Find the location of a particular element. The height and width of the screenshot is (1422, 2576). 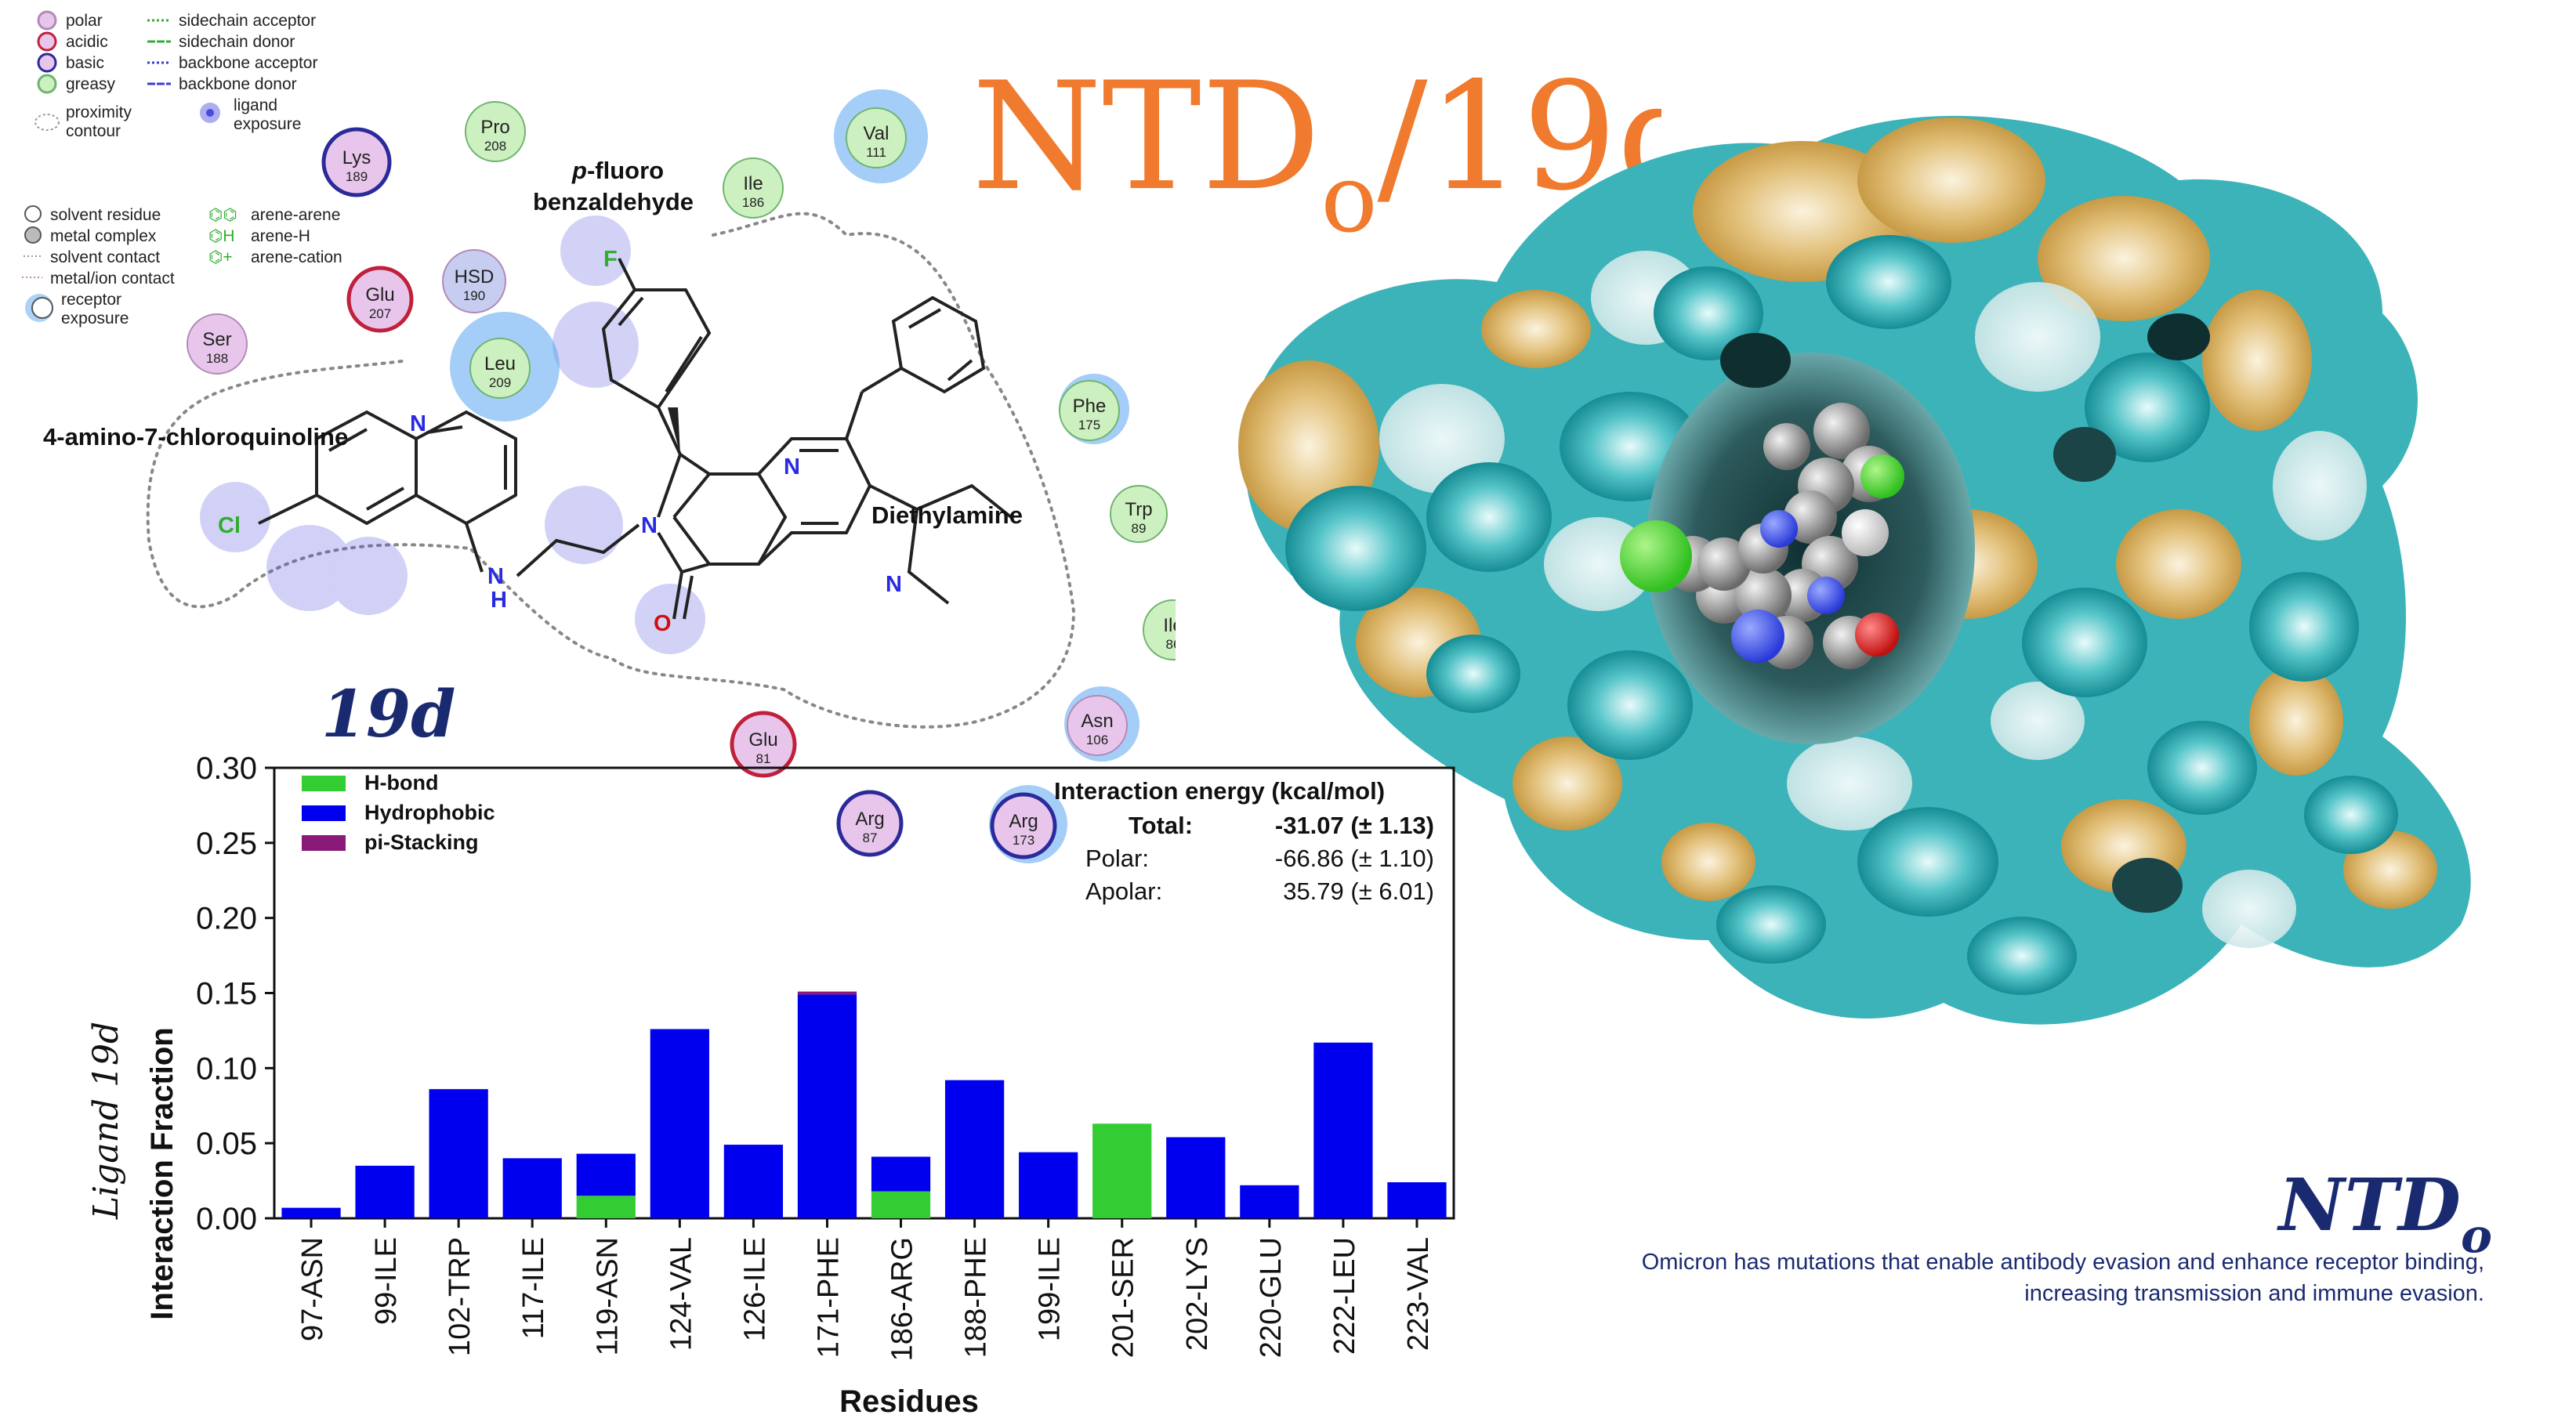

ligand-skeleton is located at coordinates (635, 439).